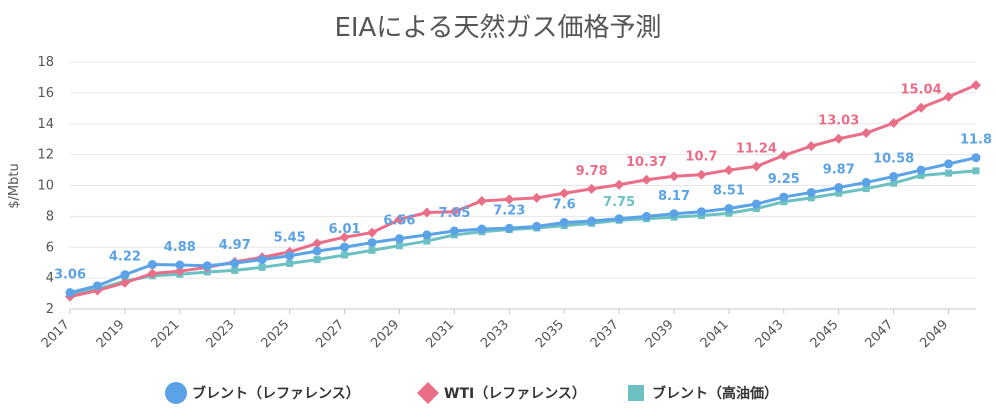 This screenshot has height=415, width=996. I want to click on y-tick-label: 2, so click(50, 309).